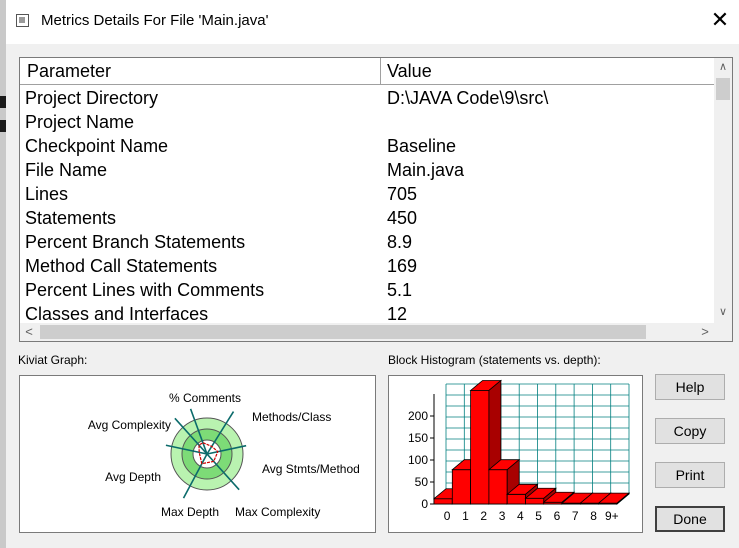 The width and height of the screenshot is (739, 548). What do you see at coordinates (402, 266) in the screenshot?
I see `value-cell: 169` at bounding box center [402, 266].